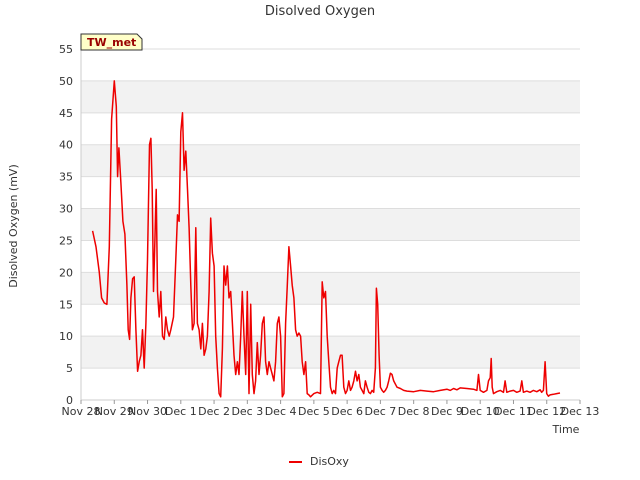  I want to click on x-tick-label: Dec 2, so click(214, 411).